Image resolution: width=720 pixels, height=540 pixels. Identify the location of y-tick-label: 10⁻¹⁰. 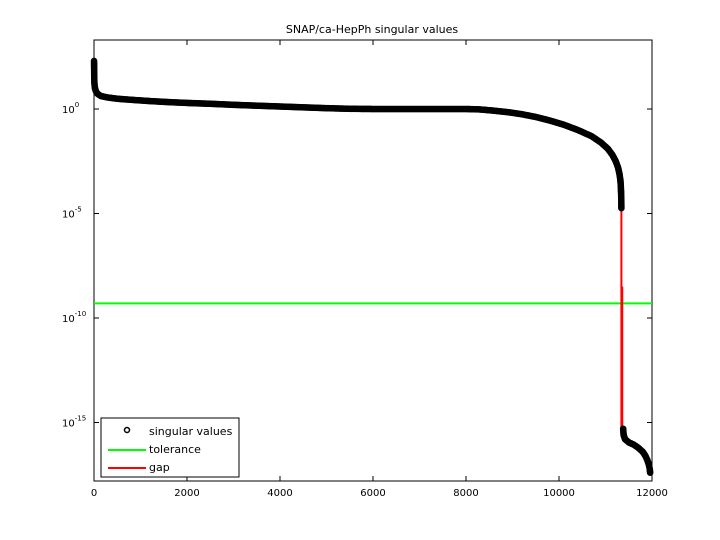
(74, 317).